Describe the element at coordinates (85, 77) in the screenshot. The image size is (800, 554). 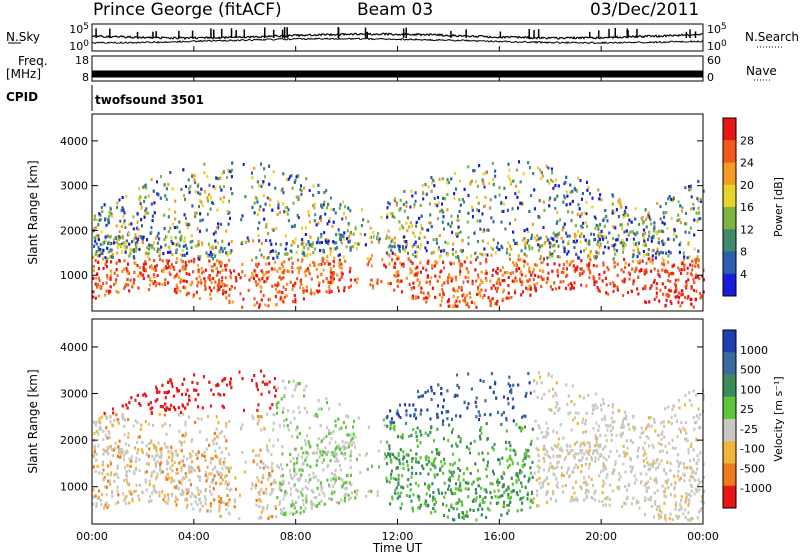
I see `freq-left-tick: 8` at that location.